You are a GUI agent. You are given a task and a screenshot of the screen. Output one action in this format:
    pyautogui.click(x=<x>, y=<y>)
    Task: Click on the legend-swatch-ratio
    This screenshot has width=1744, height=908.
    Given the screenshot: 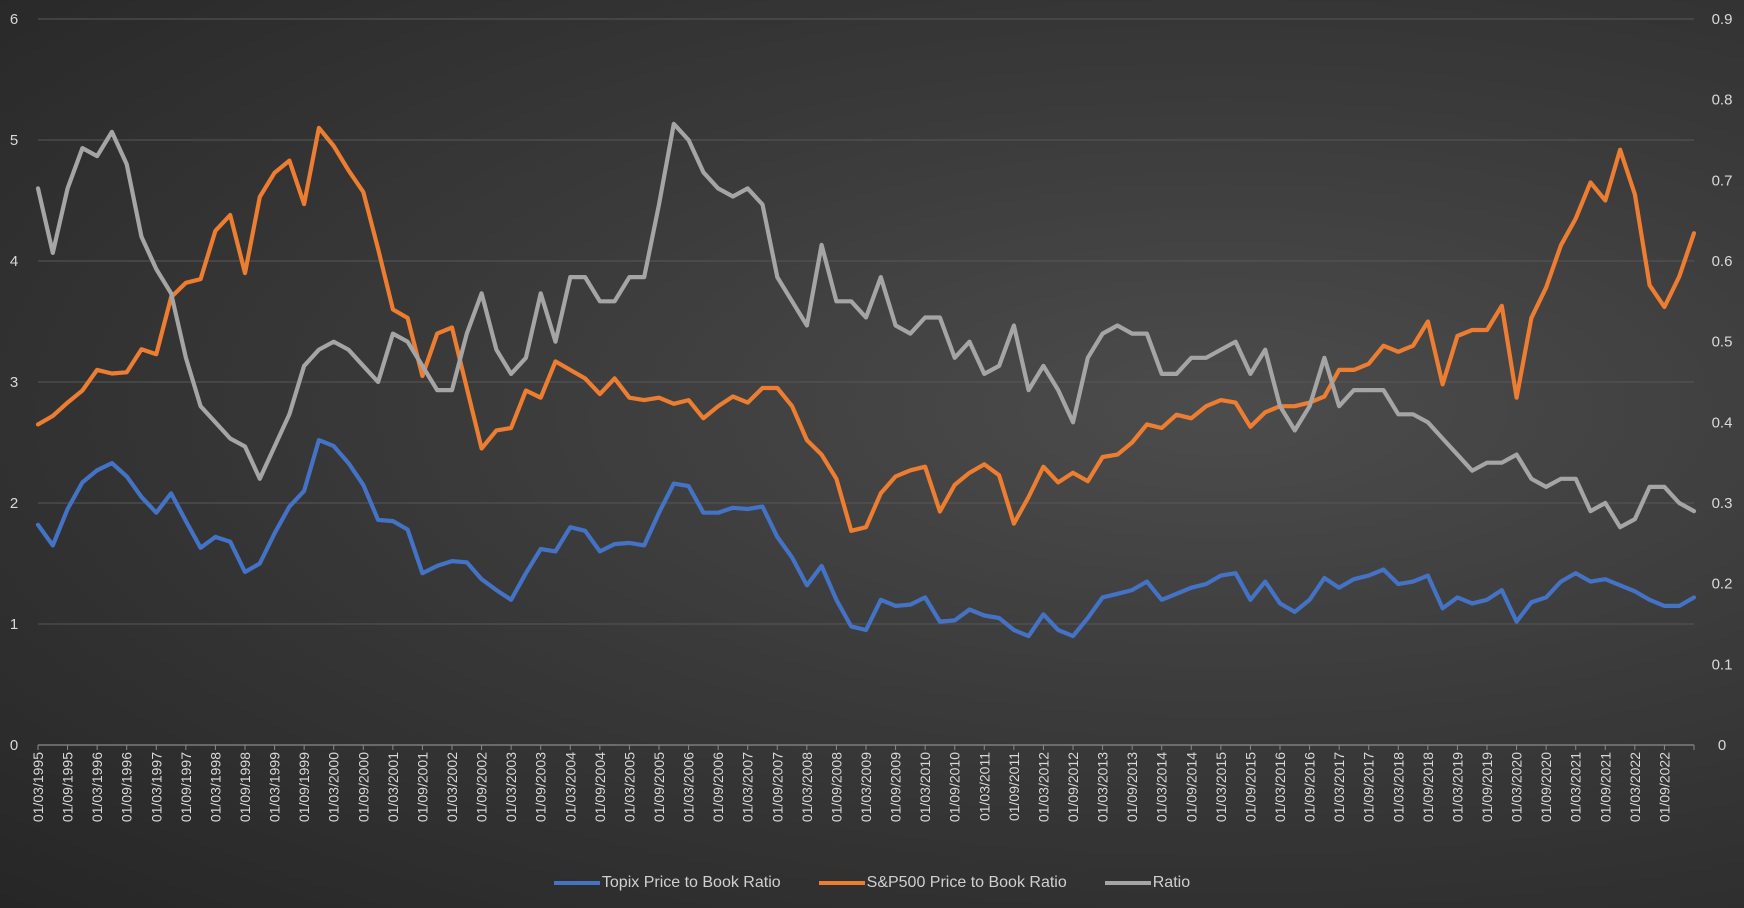 What is the action you would take?
    pyautogui.click(x=1127, y=883)
    